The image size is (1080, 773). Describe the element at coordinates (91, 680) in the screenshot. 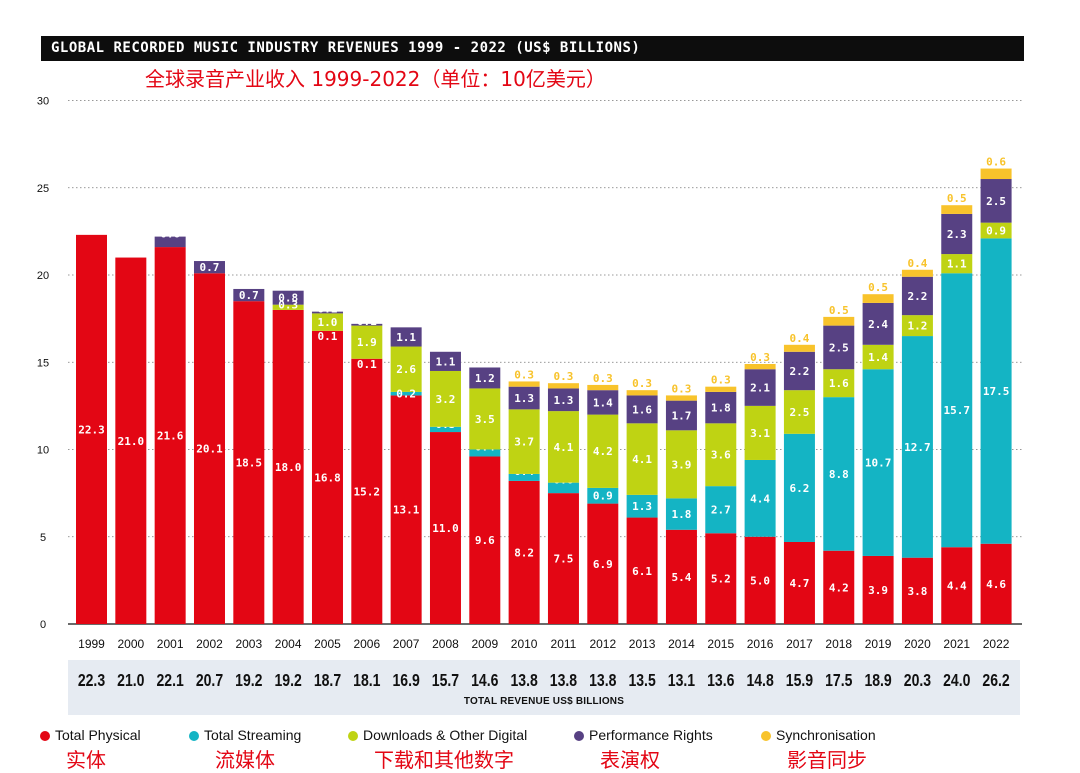

I see `total-value: 22.3` at that location.